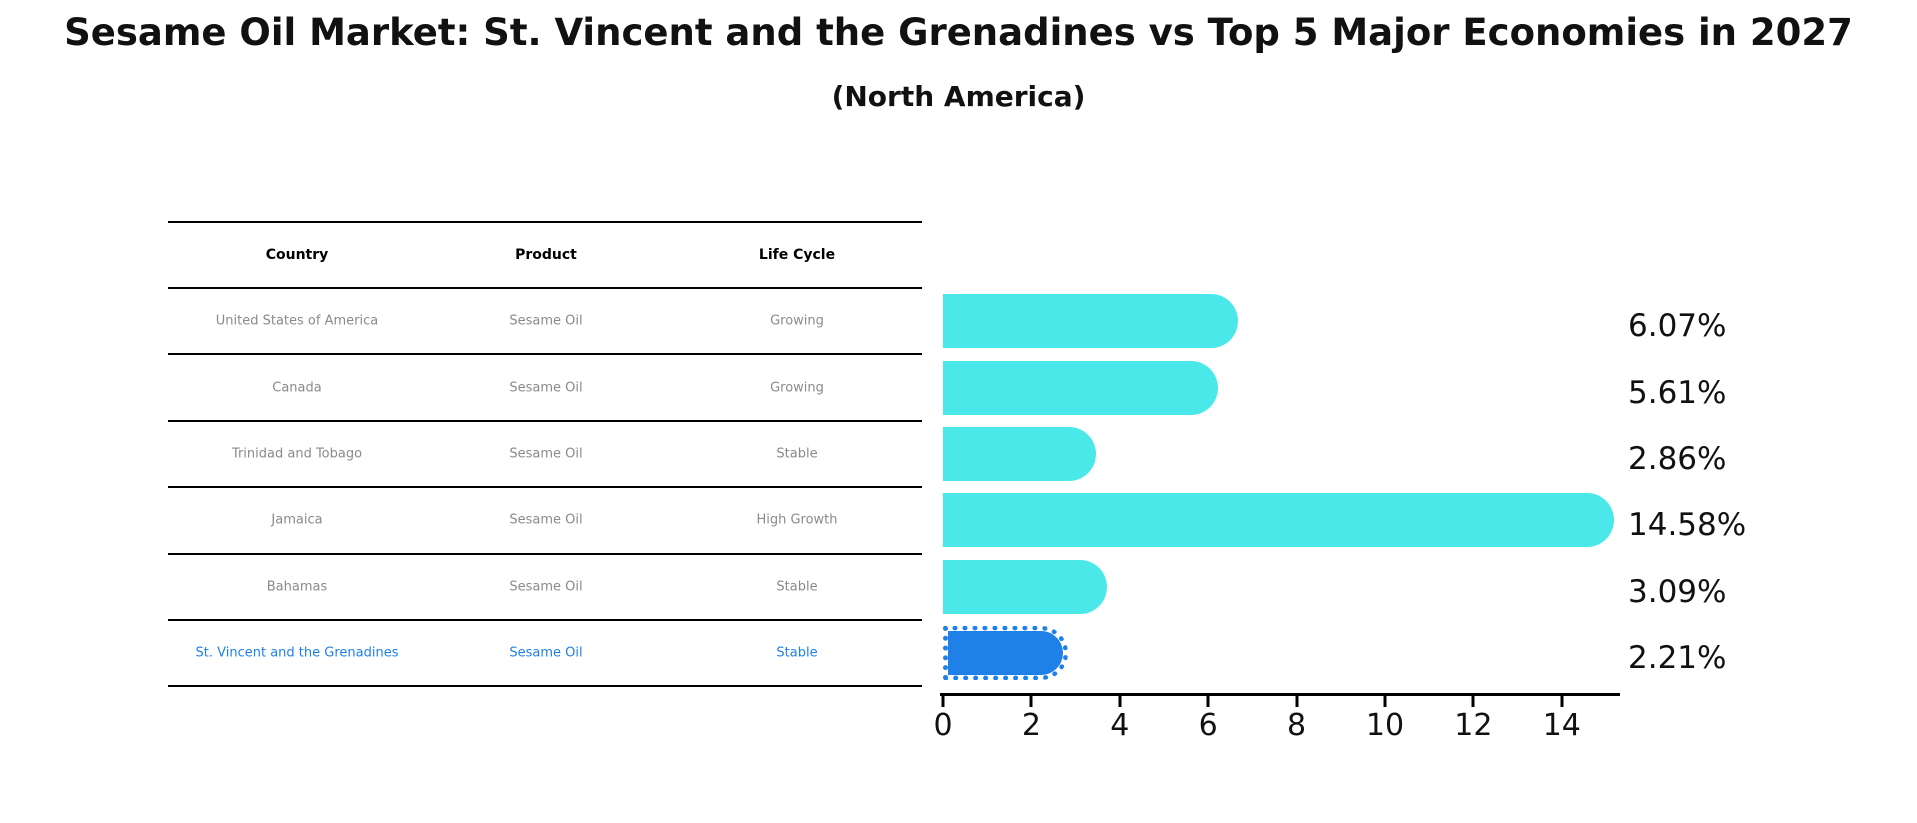 The image size is (1917, 823). I want to click on value-label: 2.21%, so click(1677, 658).